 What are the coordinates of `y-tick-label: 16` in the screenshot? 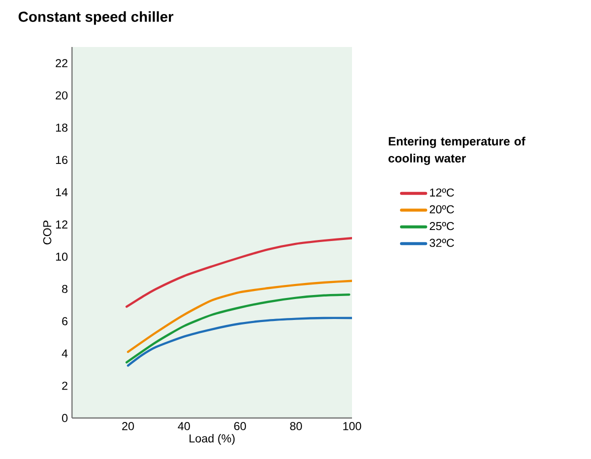 It's located at (62, 160).